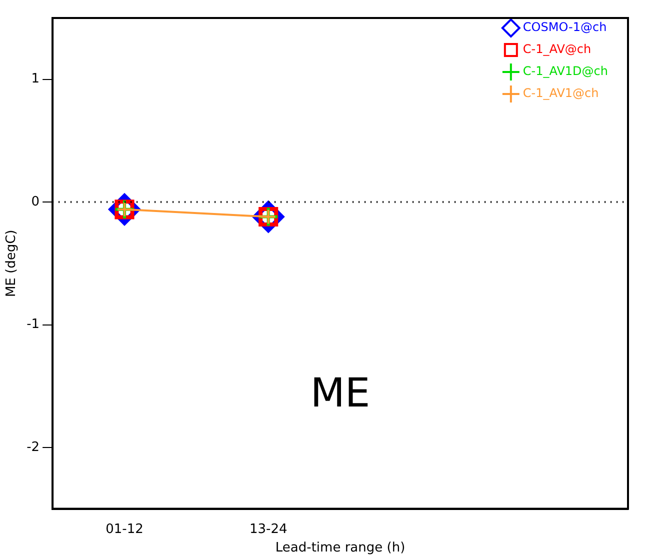 The image size is (646, 556). What do you see at coordinates (560, 93) in the screenshot?
I see `legend-label: C-1_AV1@ch` at bounding box center [560, 93].